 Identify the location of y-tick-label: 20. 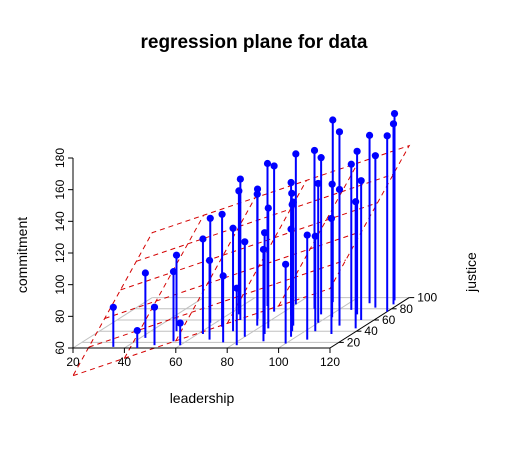
(354, 342).